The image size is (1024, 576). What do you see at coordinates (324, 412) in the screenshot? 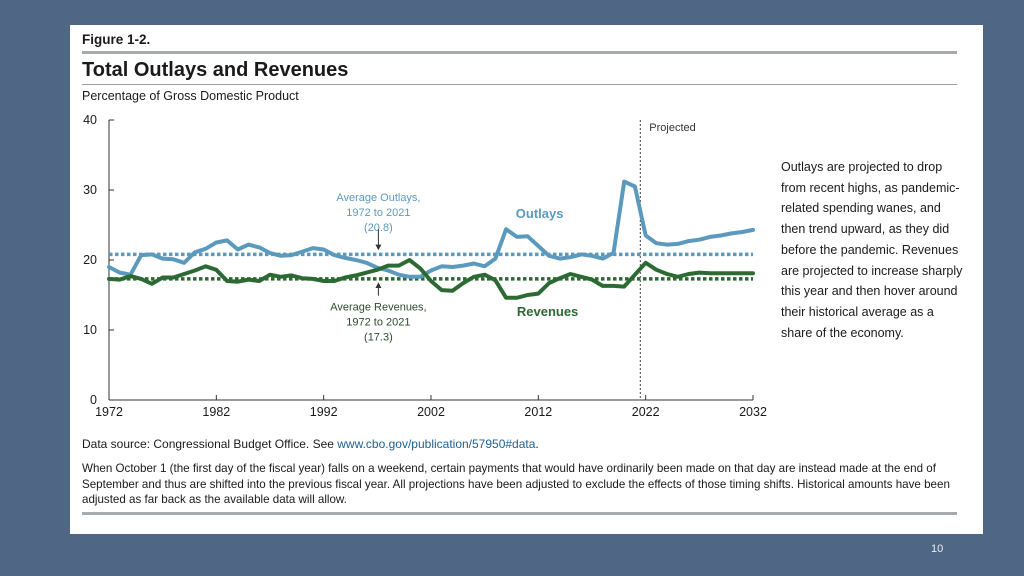
I see `x-tick-label: 1992` at bounding box center [324, 412].